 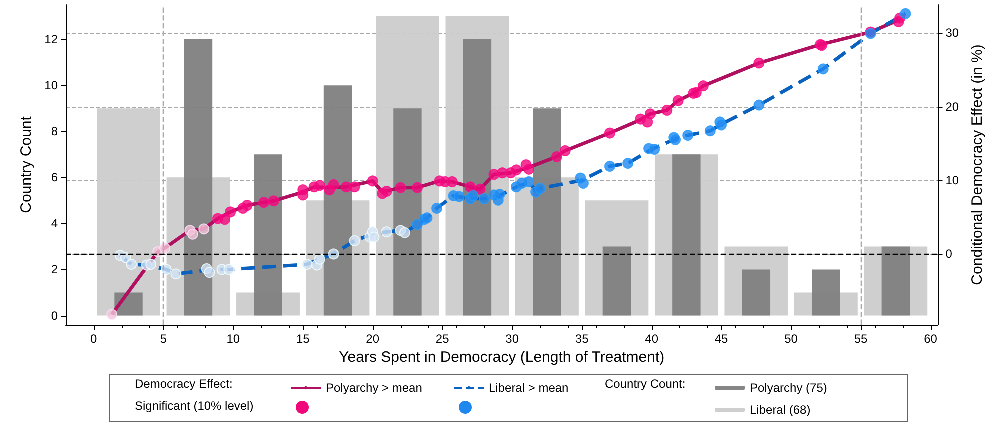 I want to click on x-tick-label: 45, so click(x=721, y=339).